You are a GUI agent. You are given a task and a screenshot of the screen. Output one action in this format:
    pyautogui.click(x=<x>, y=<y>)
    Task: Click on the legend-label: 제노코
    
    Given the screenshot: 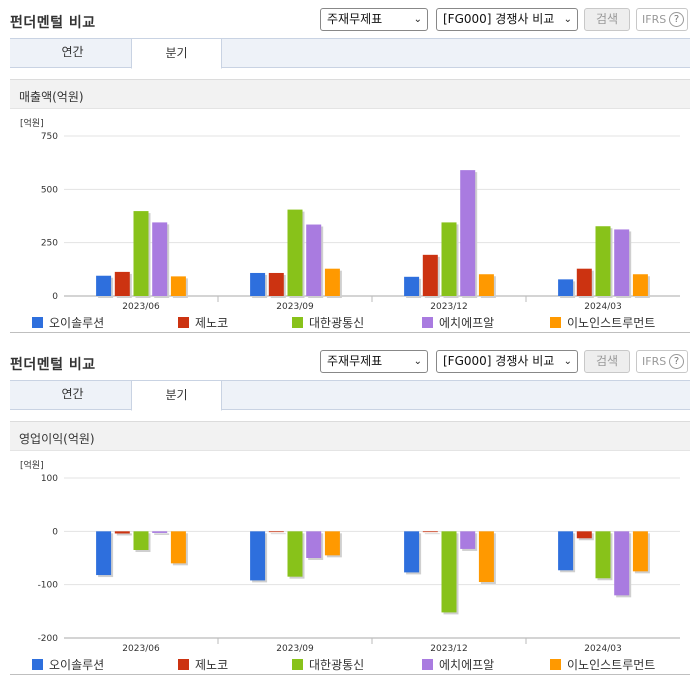 What is the action you would take?
    pyautogui.click(x=212, y=665)
    